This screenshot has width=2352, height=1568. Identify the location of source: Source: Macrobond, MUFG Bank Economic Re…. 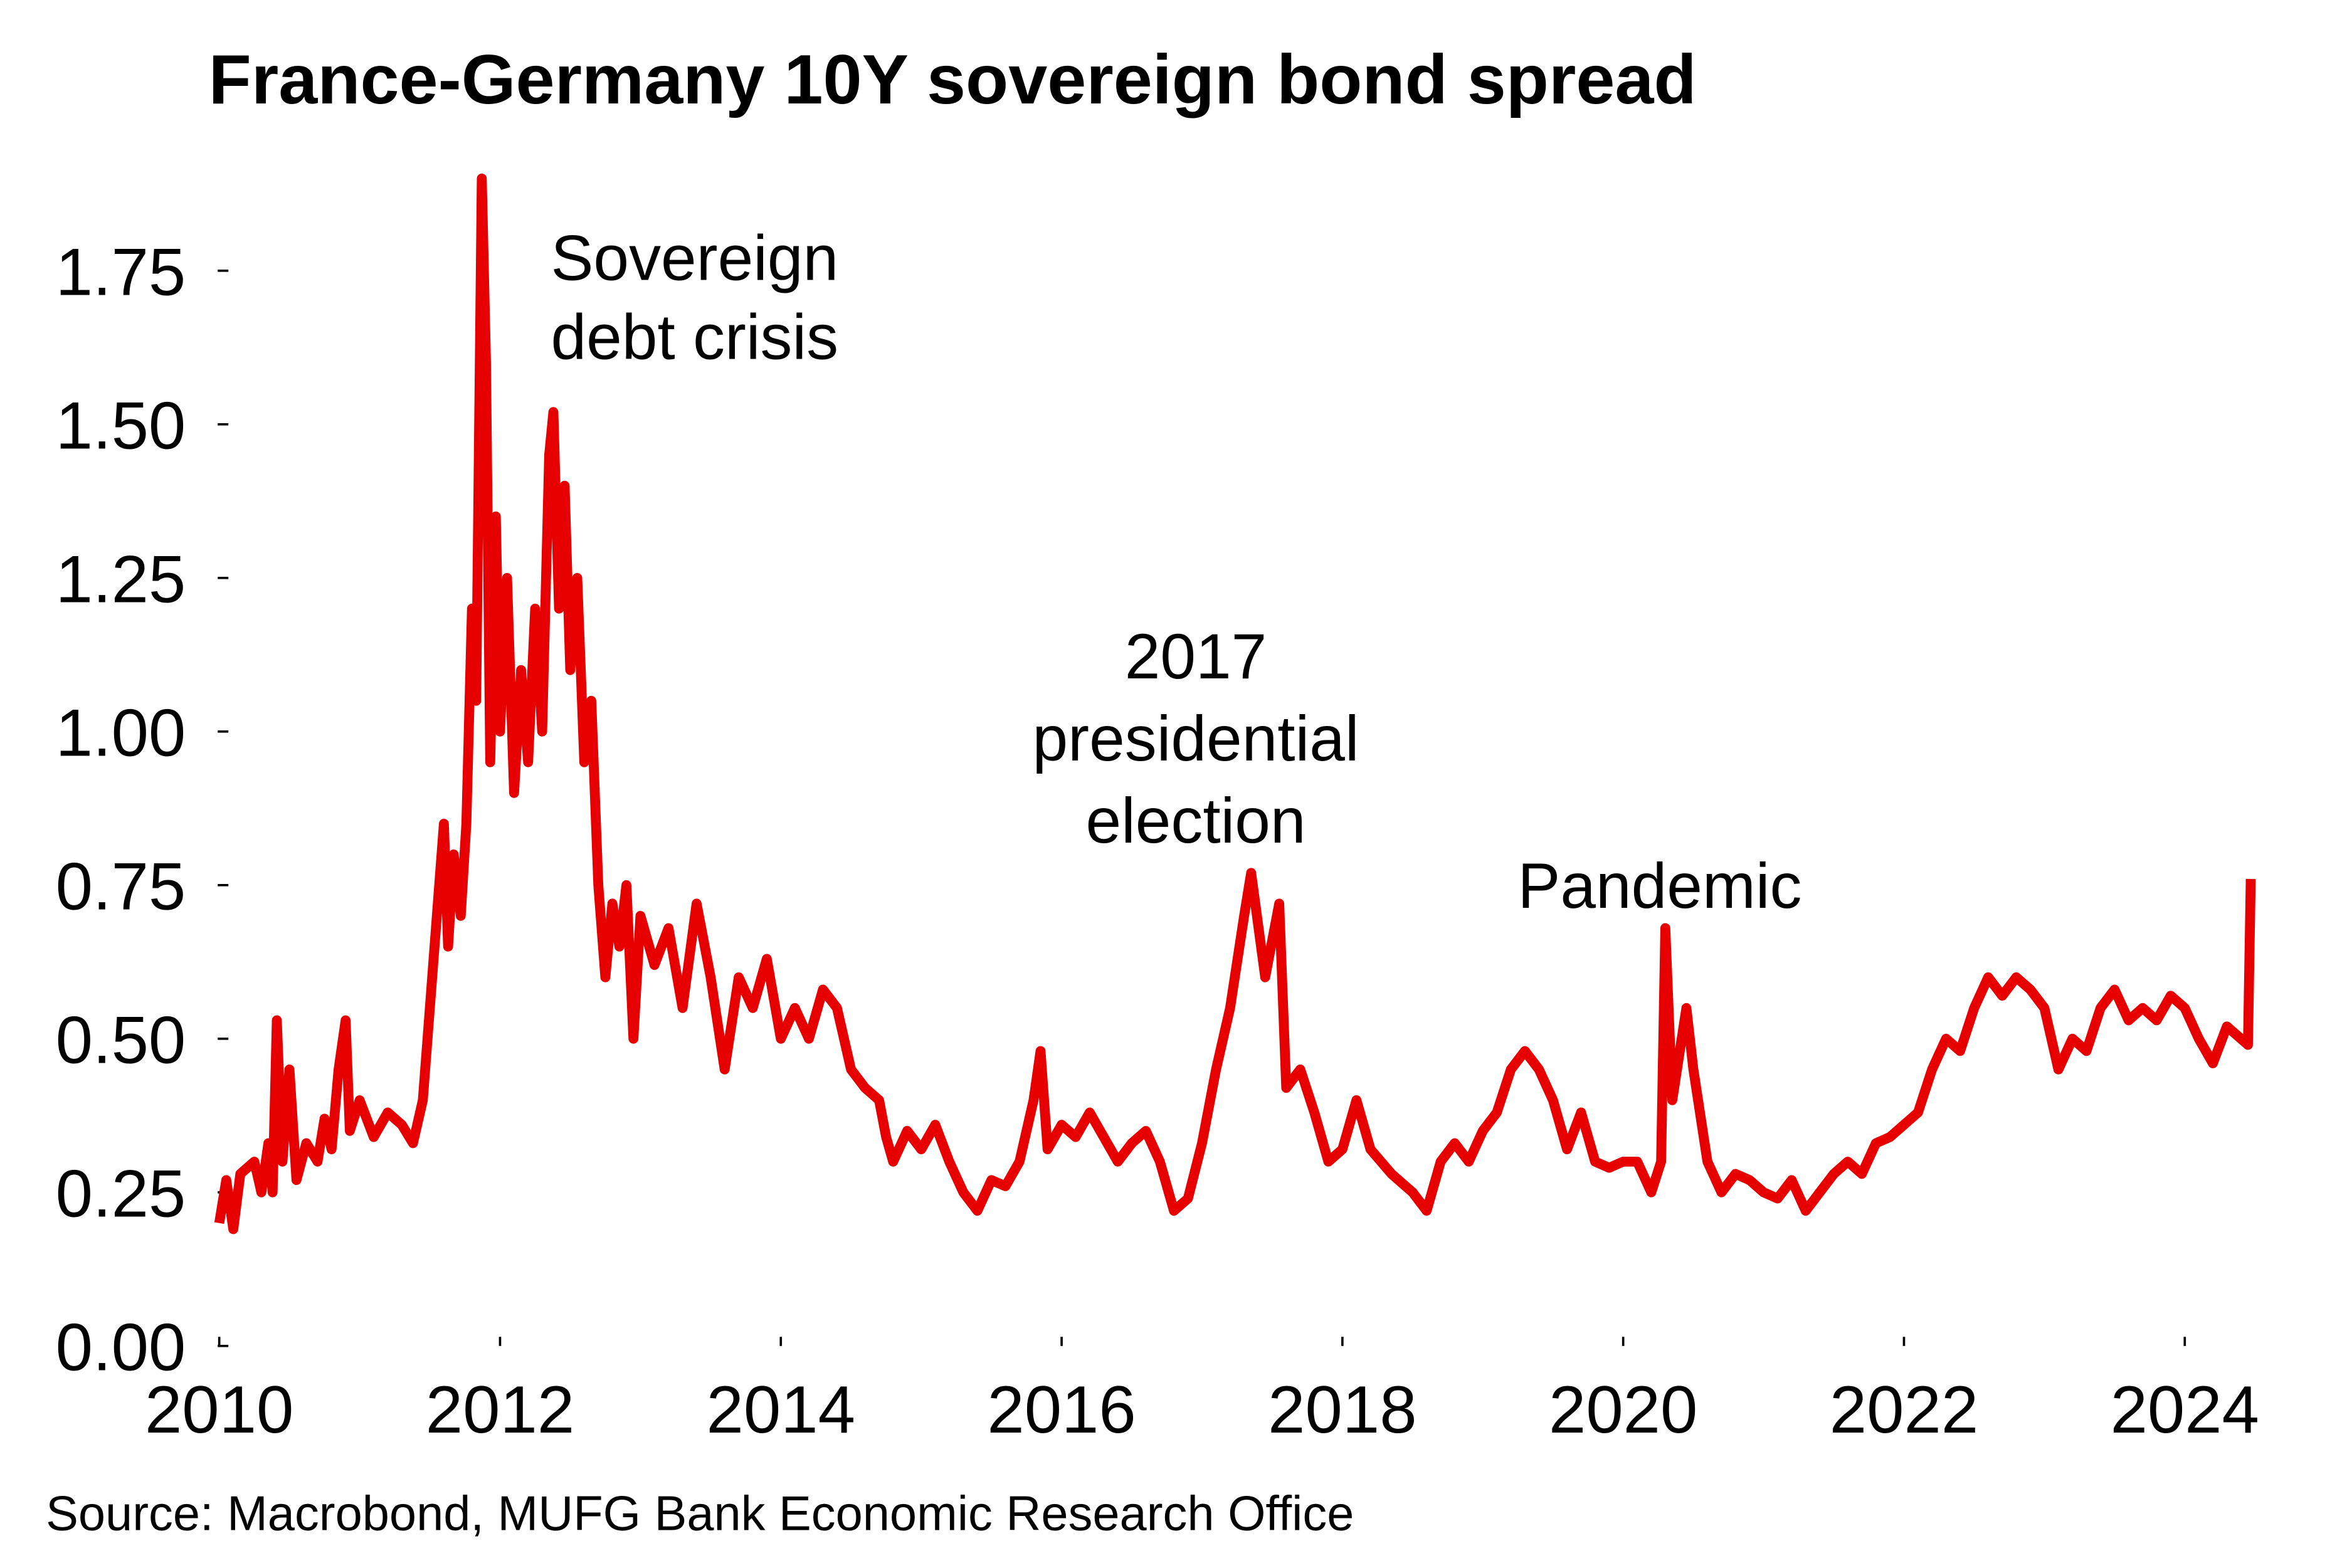
(700, 1513).